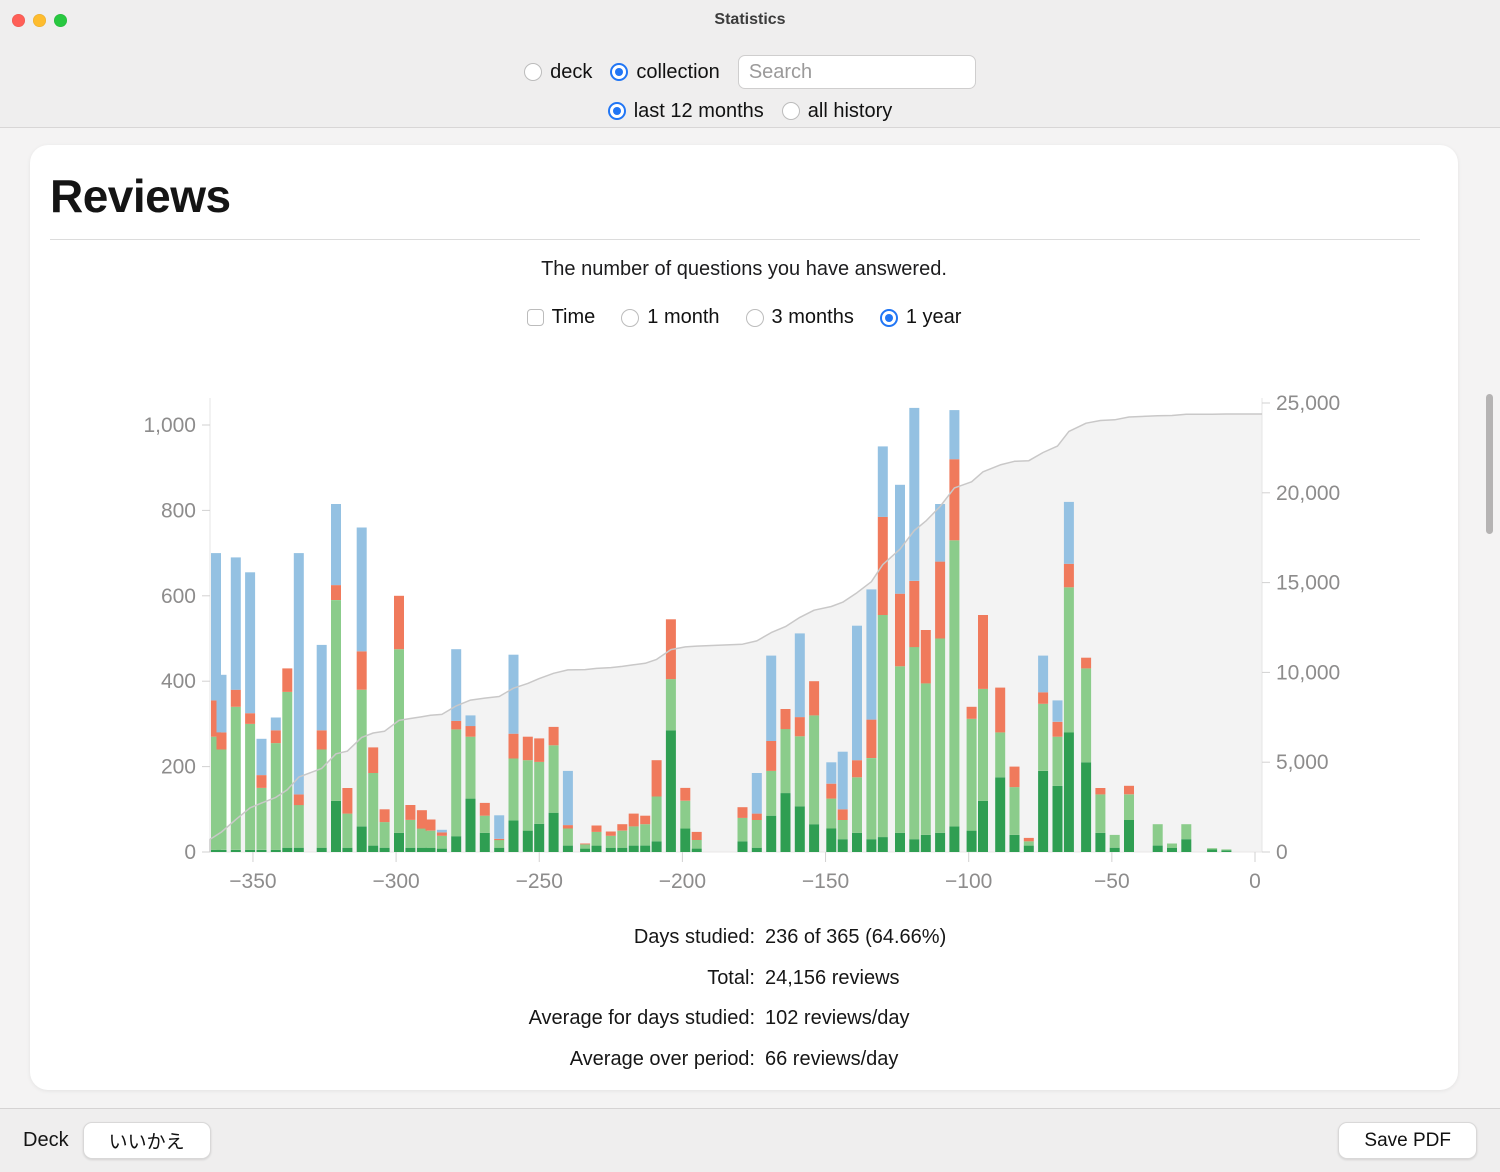 The height and width of the screenshot is (1172, 1500). I want to click on period-1-month-option: 1 month, so click(670, 317).